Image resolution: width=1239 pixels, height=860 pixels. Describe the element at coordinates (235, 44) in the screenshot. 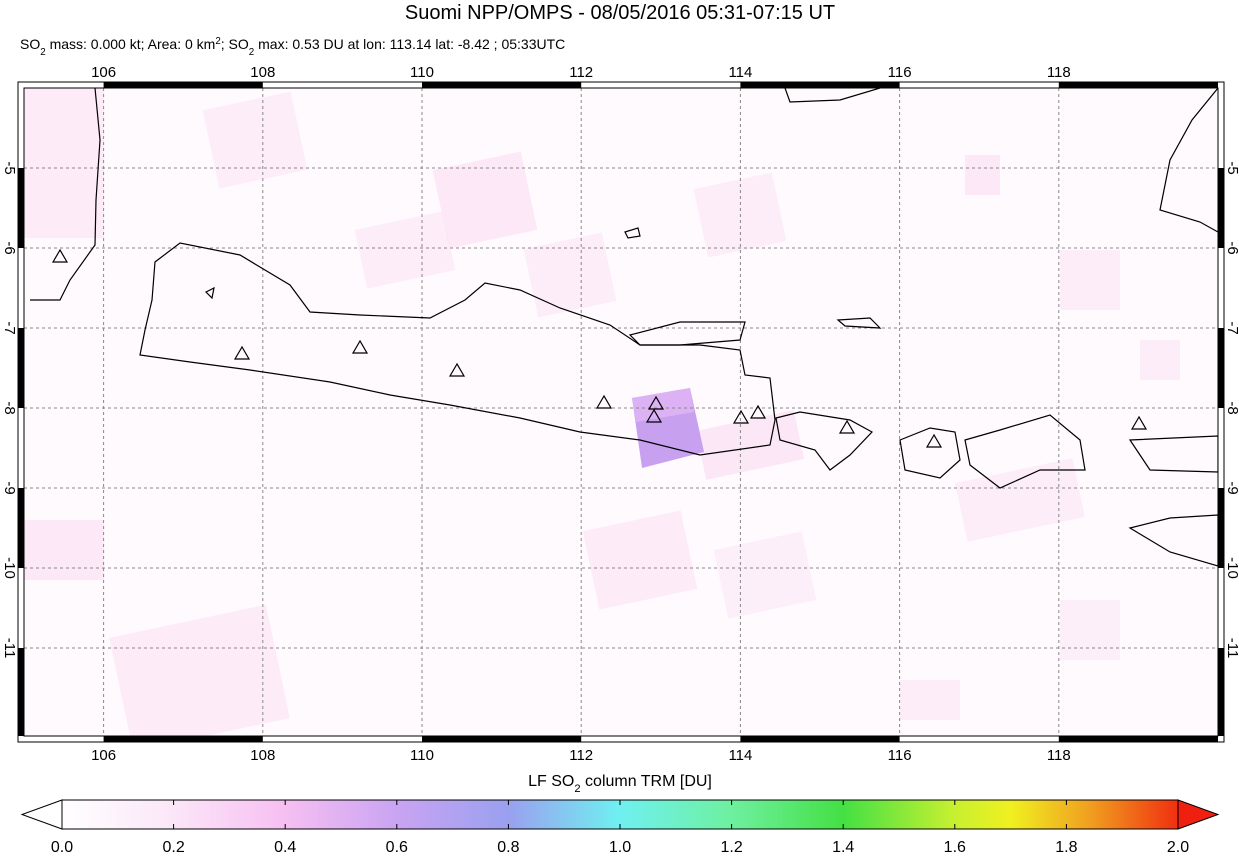

I see `text-part: ; SO` at that location.